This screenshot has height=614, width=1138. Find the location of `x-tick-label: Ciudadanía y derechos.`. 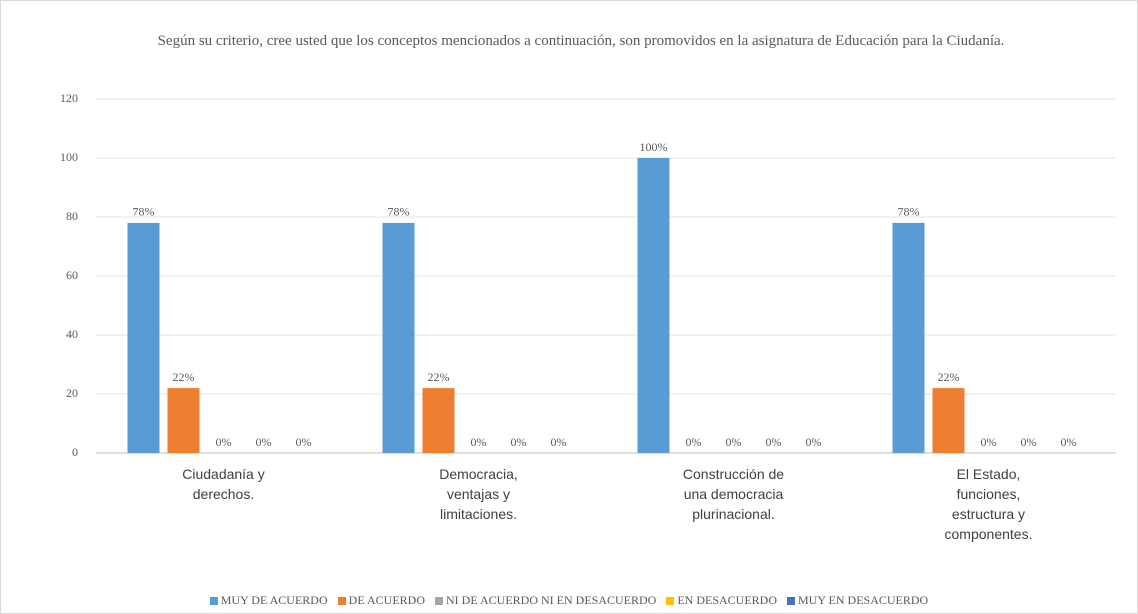

x-tick-label: Ciudadanía y derechos. is located at coordinates (223, 484).